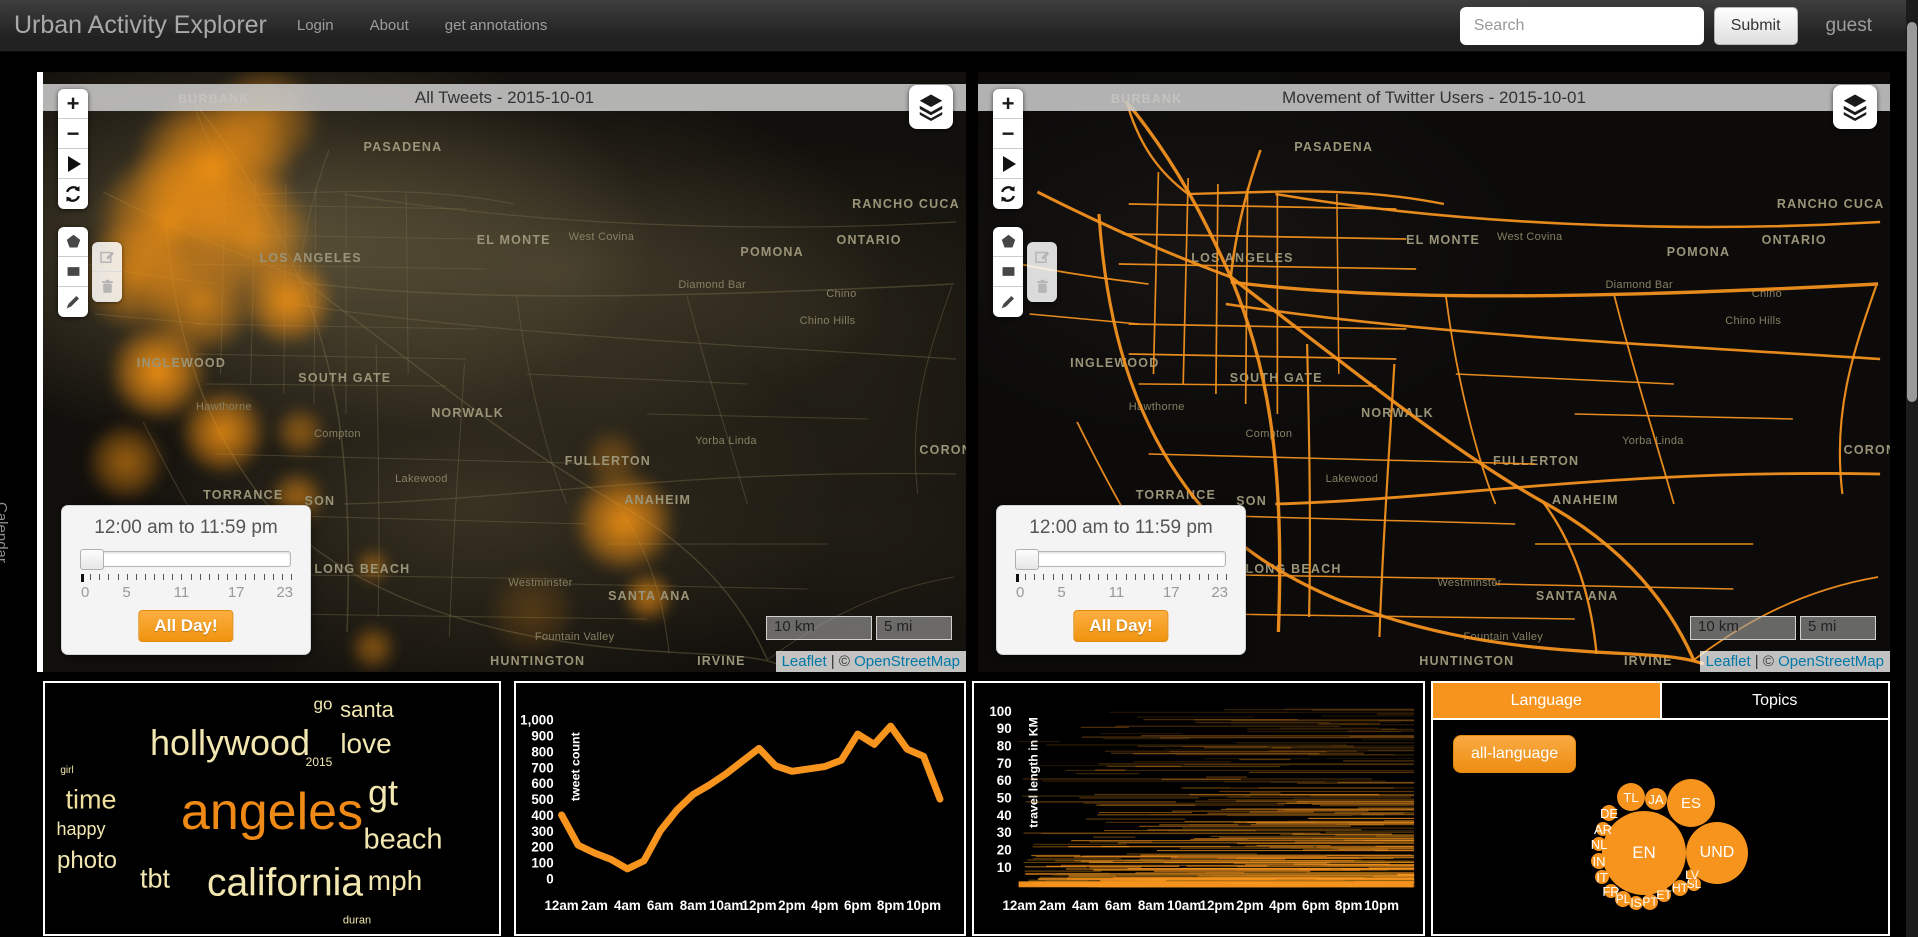  I want to click on all-language-button: all-language, so click(1515, 754).